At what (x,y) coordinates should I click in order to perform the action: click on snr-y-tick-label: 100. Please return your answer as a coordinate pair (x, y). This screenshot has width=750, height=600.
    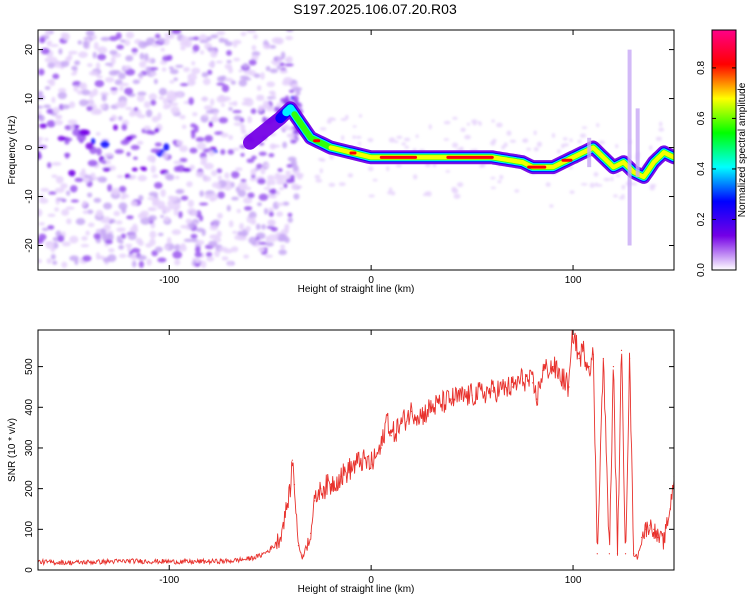
    Looking at the image, I should click on (29, 529).